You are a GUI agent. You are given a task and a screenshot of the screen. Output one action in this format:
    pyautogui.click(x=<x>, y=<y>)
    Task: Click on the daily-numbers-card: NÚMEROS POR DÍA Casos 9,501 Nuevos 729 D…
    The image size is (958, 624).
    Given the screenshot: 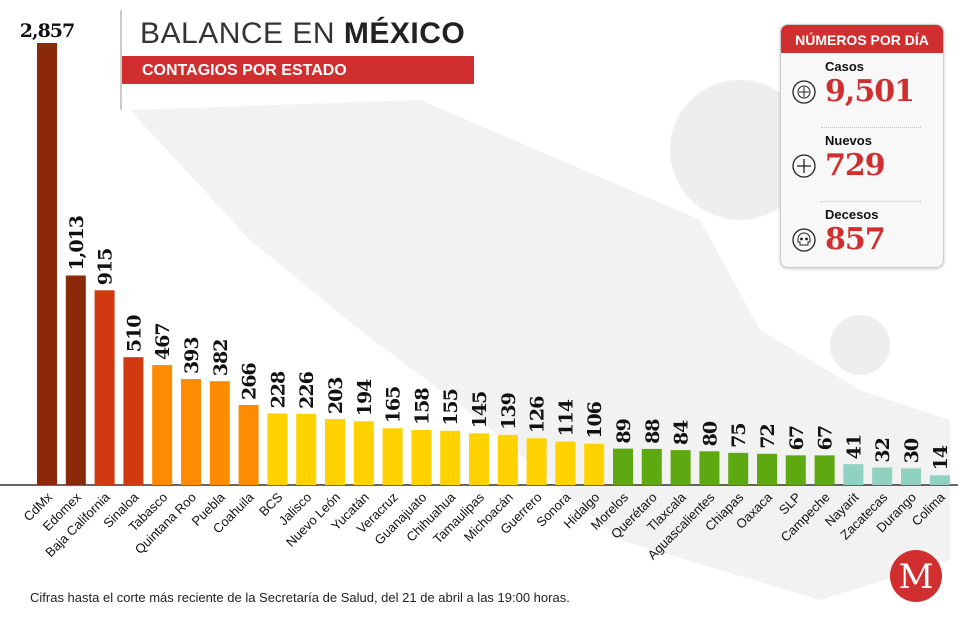 What is the action you would take?
    pyautogui.click(x=862, y=146)
    